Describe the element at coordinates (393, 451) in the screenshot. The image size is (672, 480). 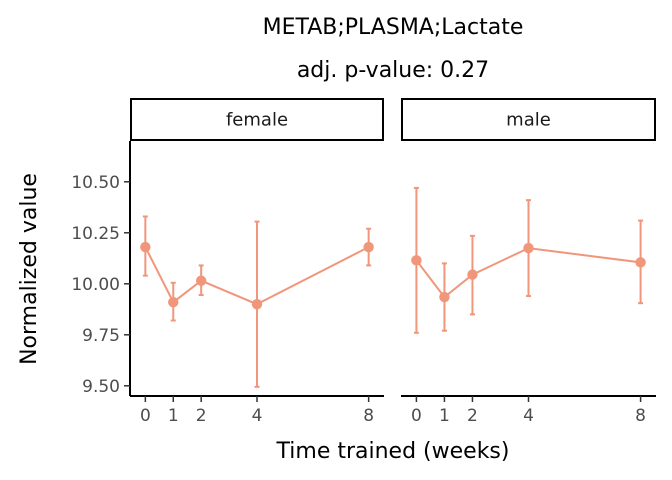
I see `x-axis-title: Time trained (weeks)` at that location.